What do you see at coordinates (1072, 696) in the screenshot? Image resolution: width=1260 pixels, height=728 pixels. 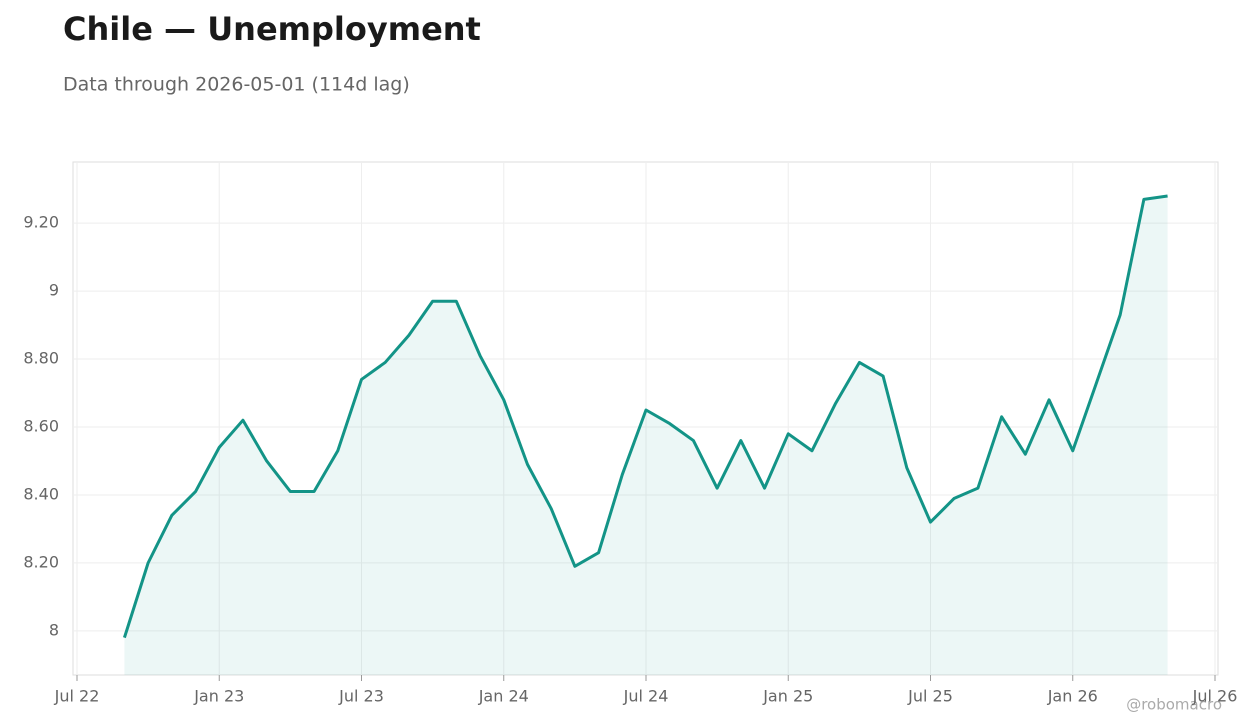 I see `x-tick-label: Jan 26` at bounding box center [1072, 696].